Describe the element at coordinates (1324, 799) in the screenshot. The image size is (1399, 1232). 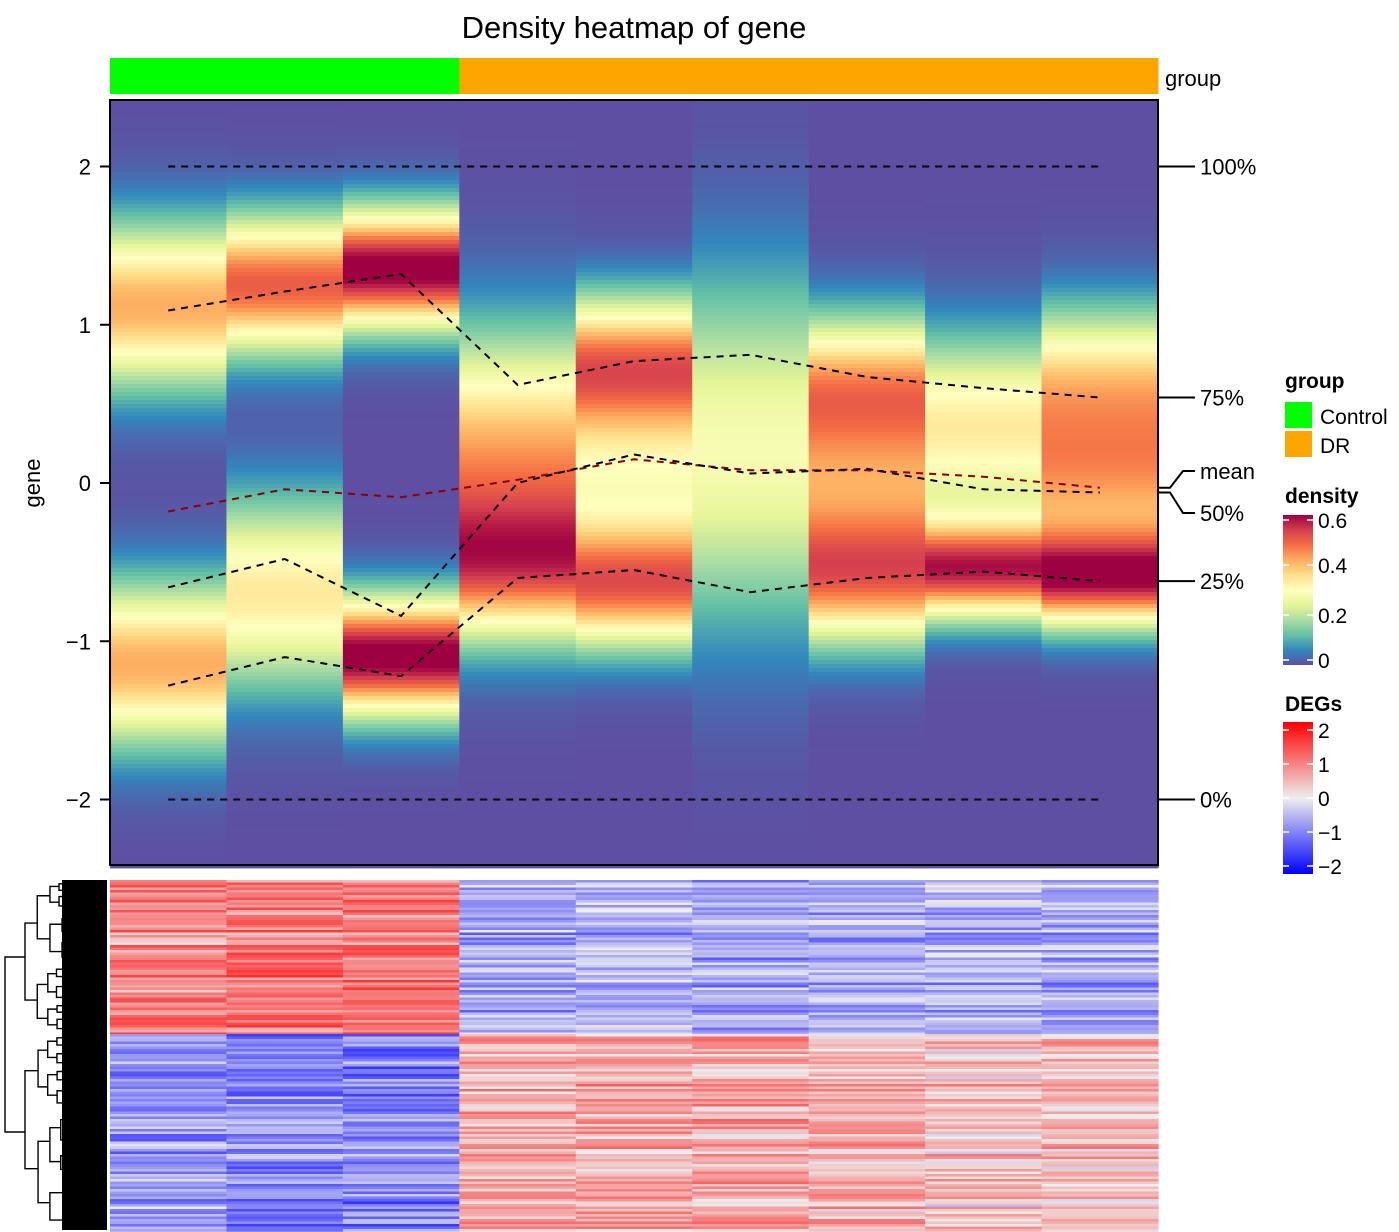
I see `degs-colorbar-label: 0` at that location.